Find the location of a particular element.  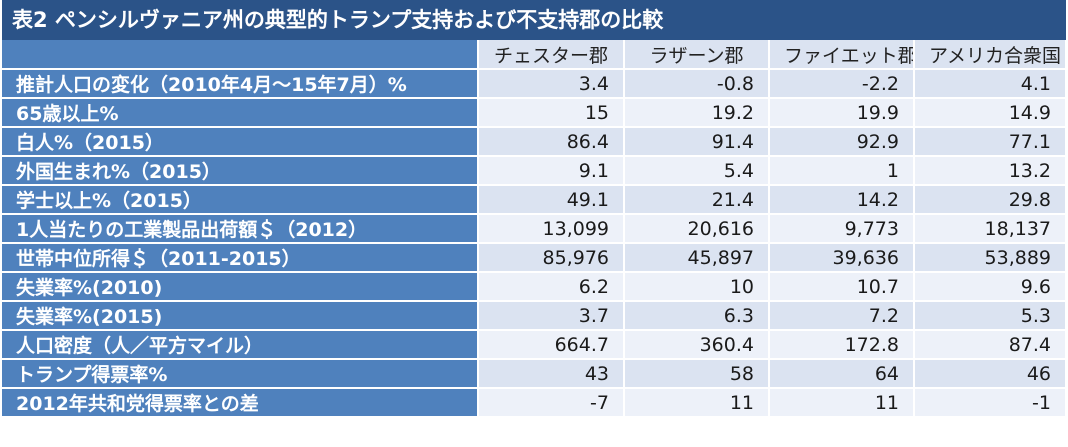

row-label: トランプ得票率% is located at coordinates (240, 374).